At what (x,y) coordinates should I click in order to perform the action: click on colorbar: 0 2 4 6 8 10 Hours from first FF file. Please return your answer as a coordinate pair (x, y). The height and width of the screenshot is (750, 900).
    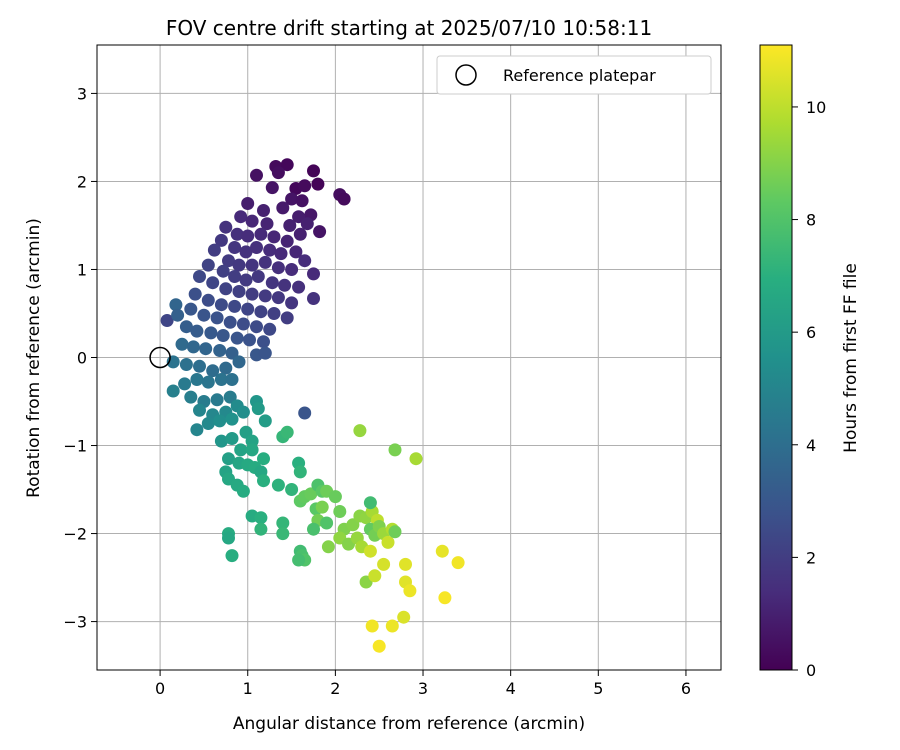
    Looking at the image, I should click on (810, 362).